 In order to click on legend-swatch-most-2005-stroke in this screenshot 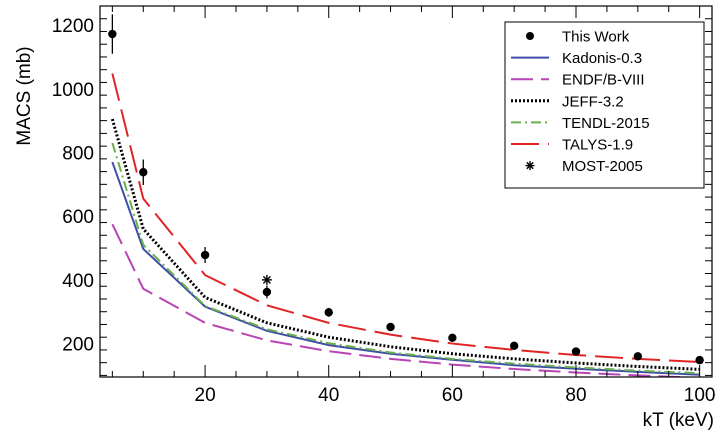, I will do `click(530, 165)`.